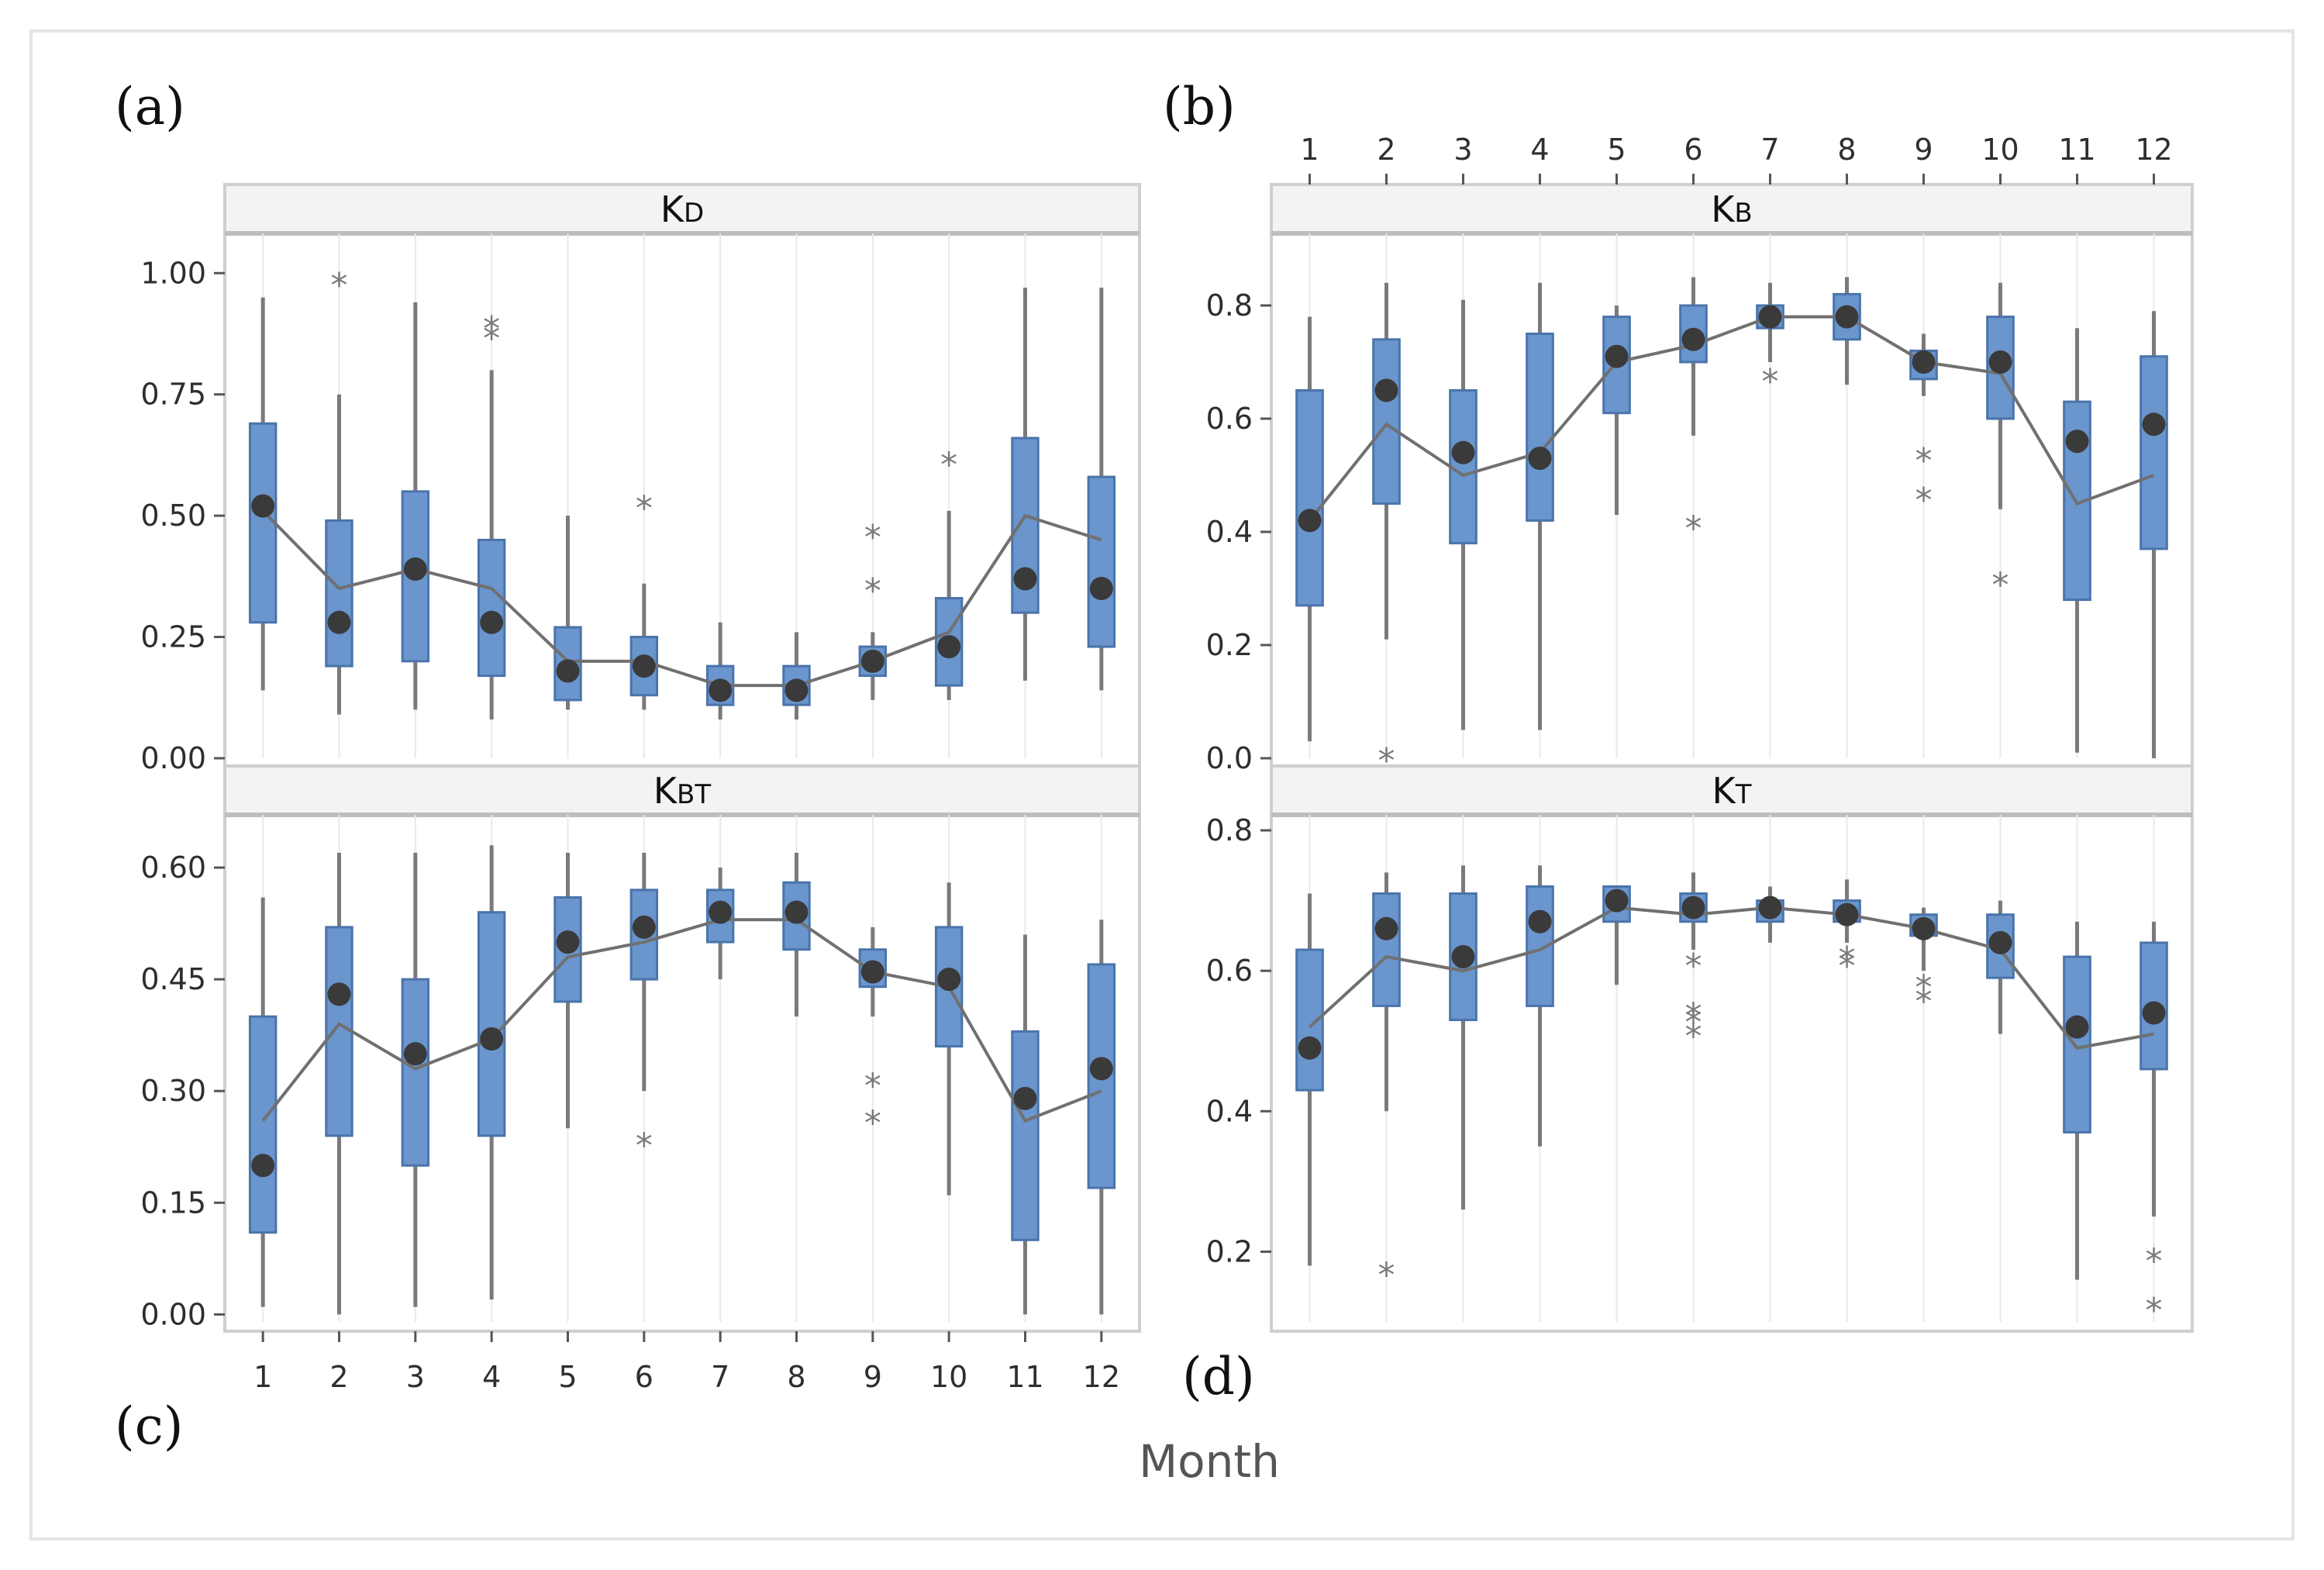  I want to click on x-tick-label: 5, so click(1616, 150).